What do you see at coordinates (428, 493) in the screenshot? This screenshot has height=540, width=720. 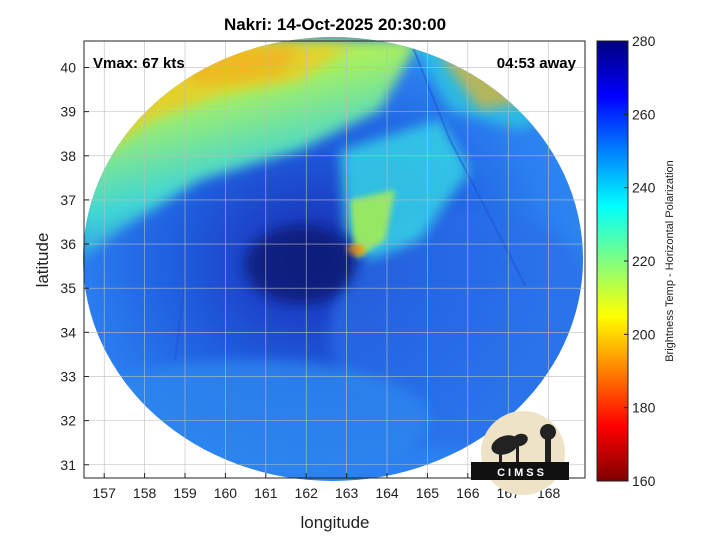 I see `x-tick-label: 165` at bounding box center [428, 493].